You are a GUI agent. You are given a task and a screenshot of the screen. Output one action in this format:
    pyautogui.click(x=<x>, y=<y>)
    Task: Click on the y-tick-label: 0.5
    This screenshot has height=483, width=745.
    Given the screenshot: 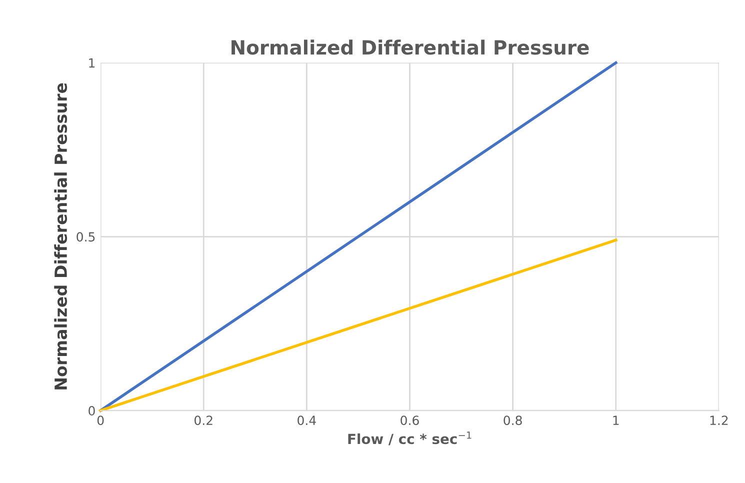 What is the action you would take?
    pyautogui.click(x=85, y=237)
    